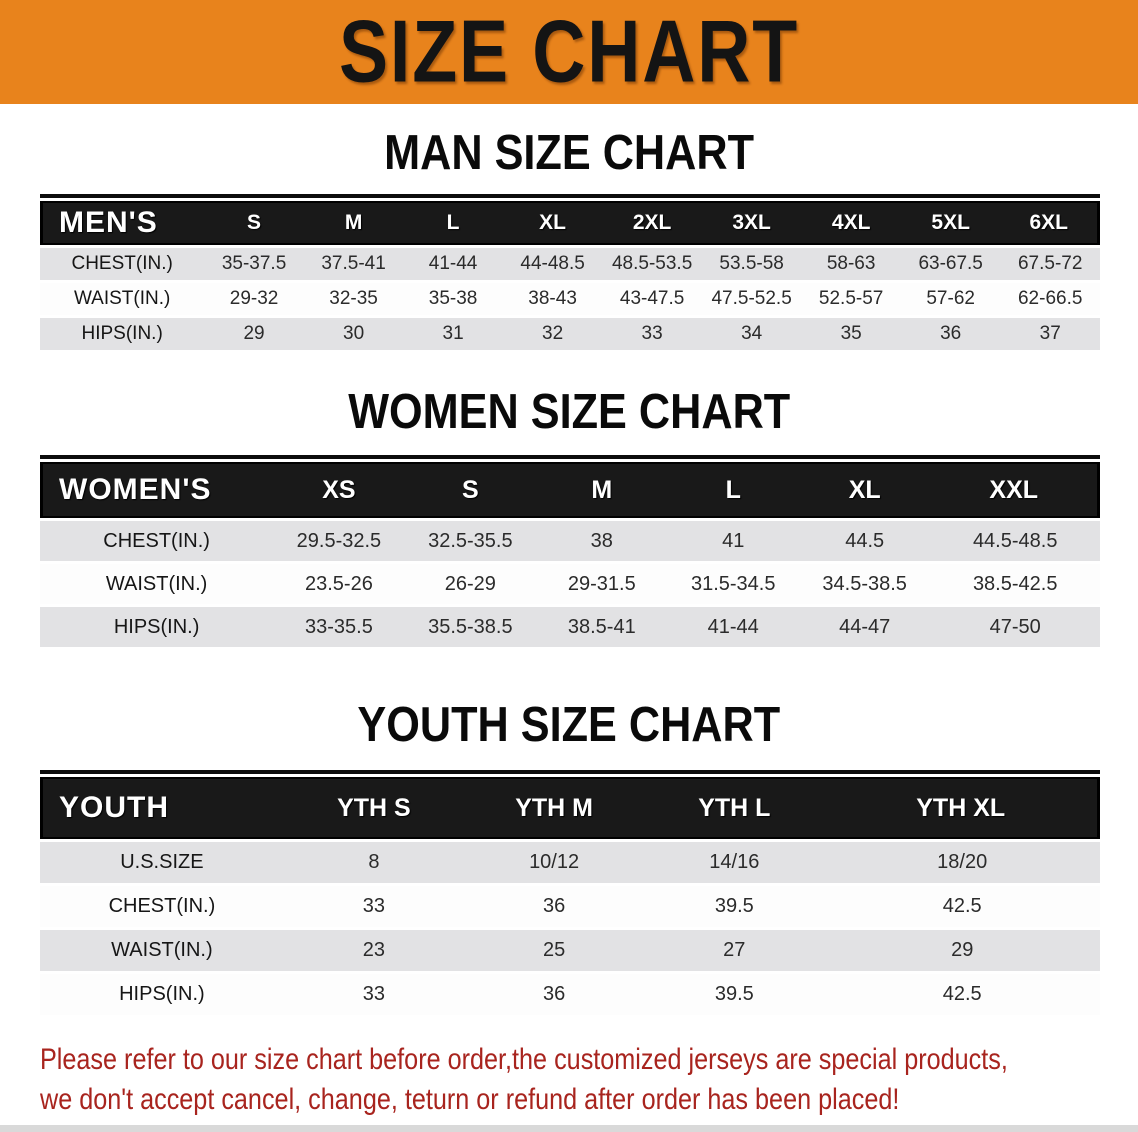 This screenshot has width=1138, height=1132. Describe the element at coordinates (652, 298) in the screenshot. I see `size-value: 43-47.5` at that location.